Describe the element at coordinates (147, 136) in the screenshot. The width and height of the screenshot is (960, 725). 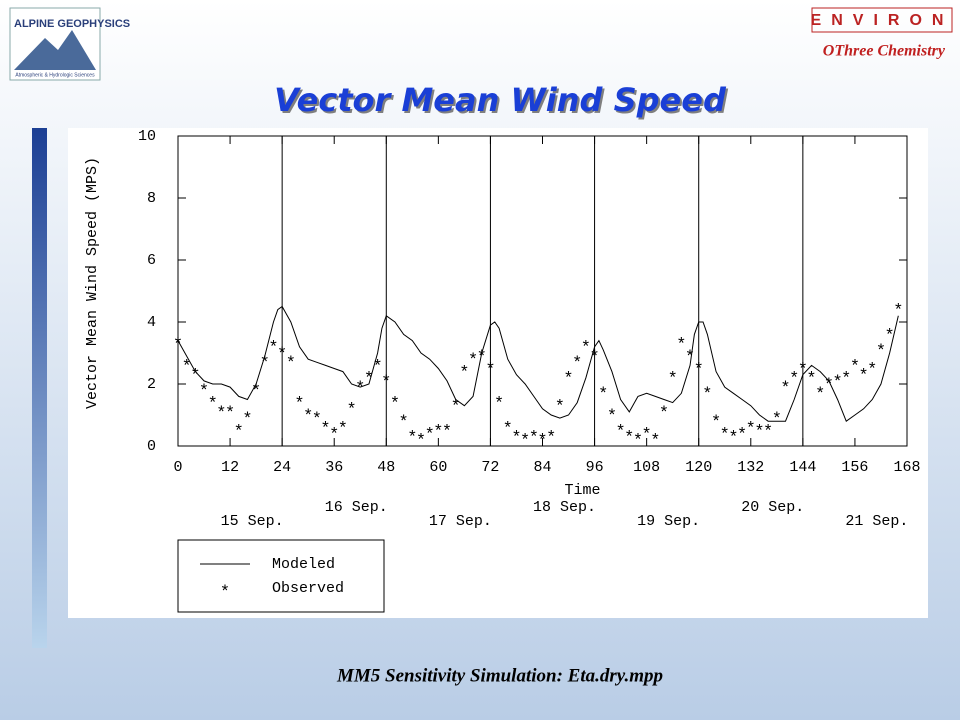
I see `y-tick-label: 10` at that location.